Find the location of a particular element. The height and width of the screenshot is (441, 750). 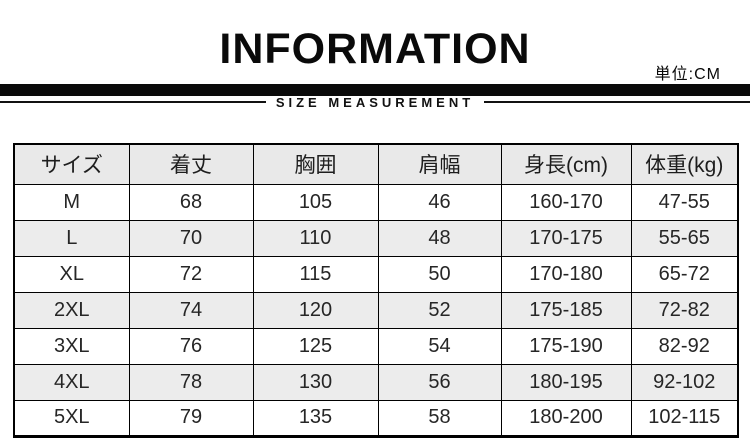

table-cell: 115 is located at coordinates (315, 274).